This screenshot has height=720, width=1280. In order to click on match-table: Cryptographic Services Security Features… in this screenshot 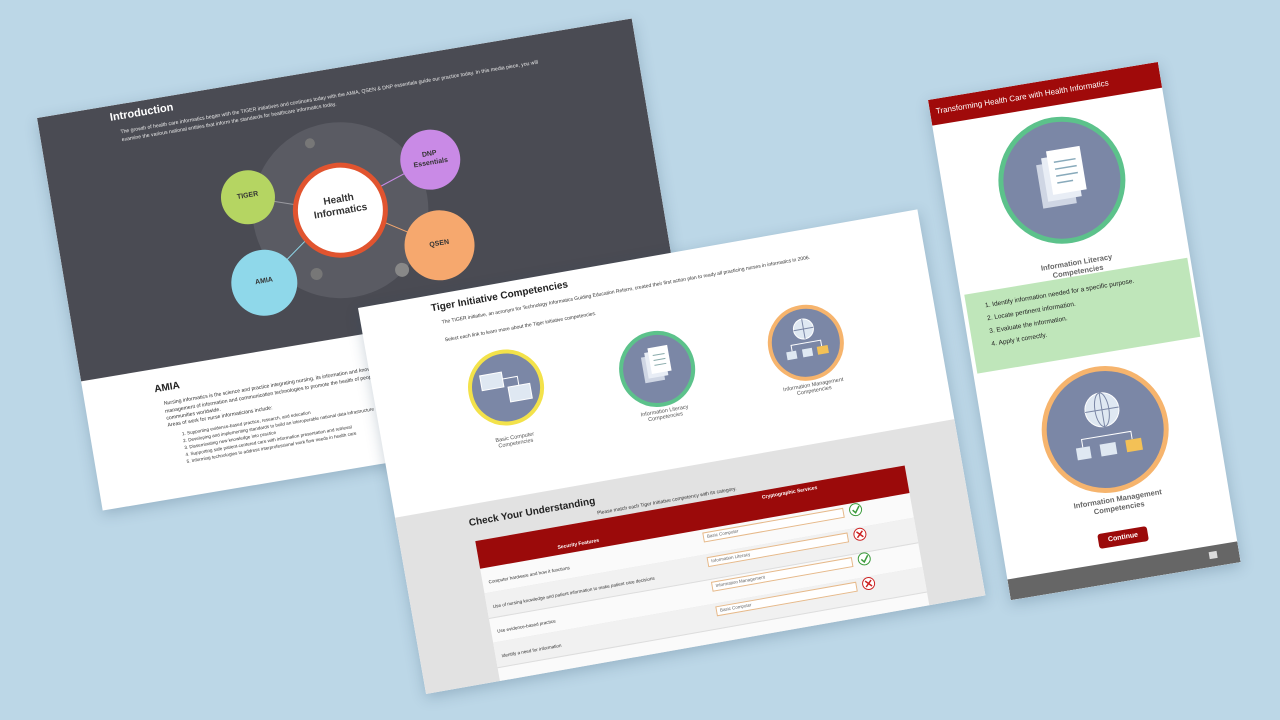, I will do `click(702, 573)`.